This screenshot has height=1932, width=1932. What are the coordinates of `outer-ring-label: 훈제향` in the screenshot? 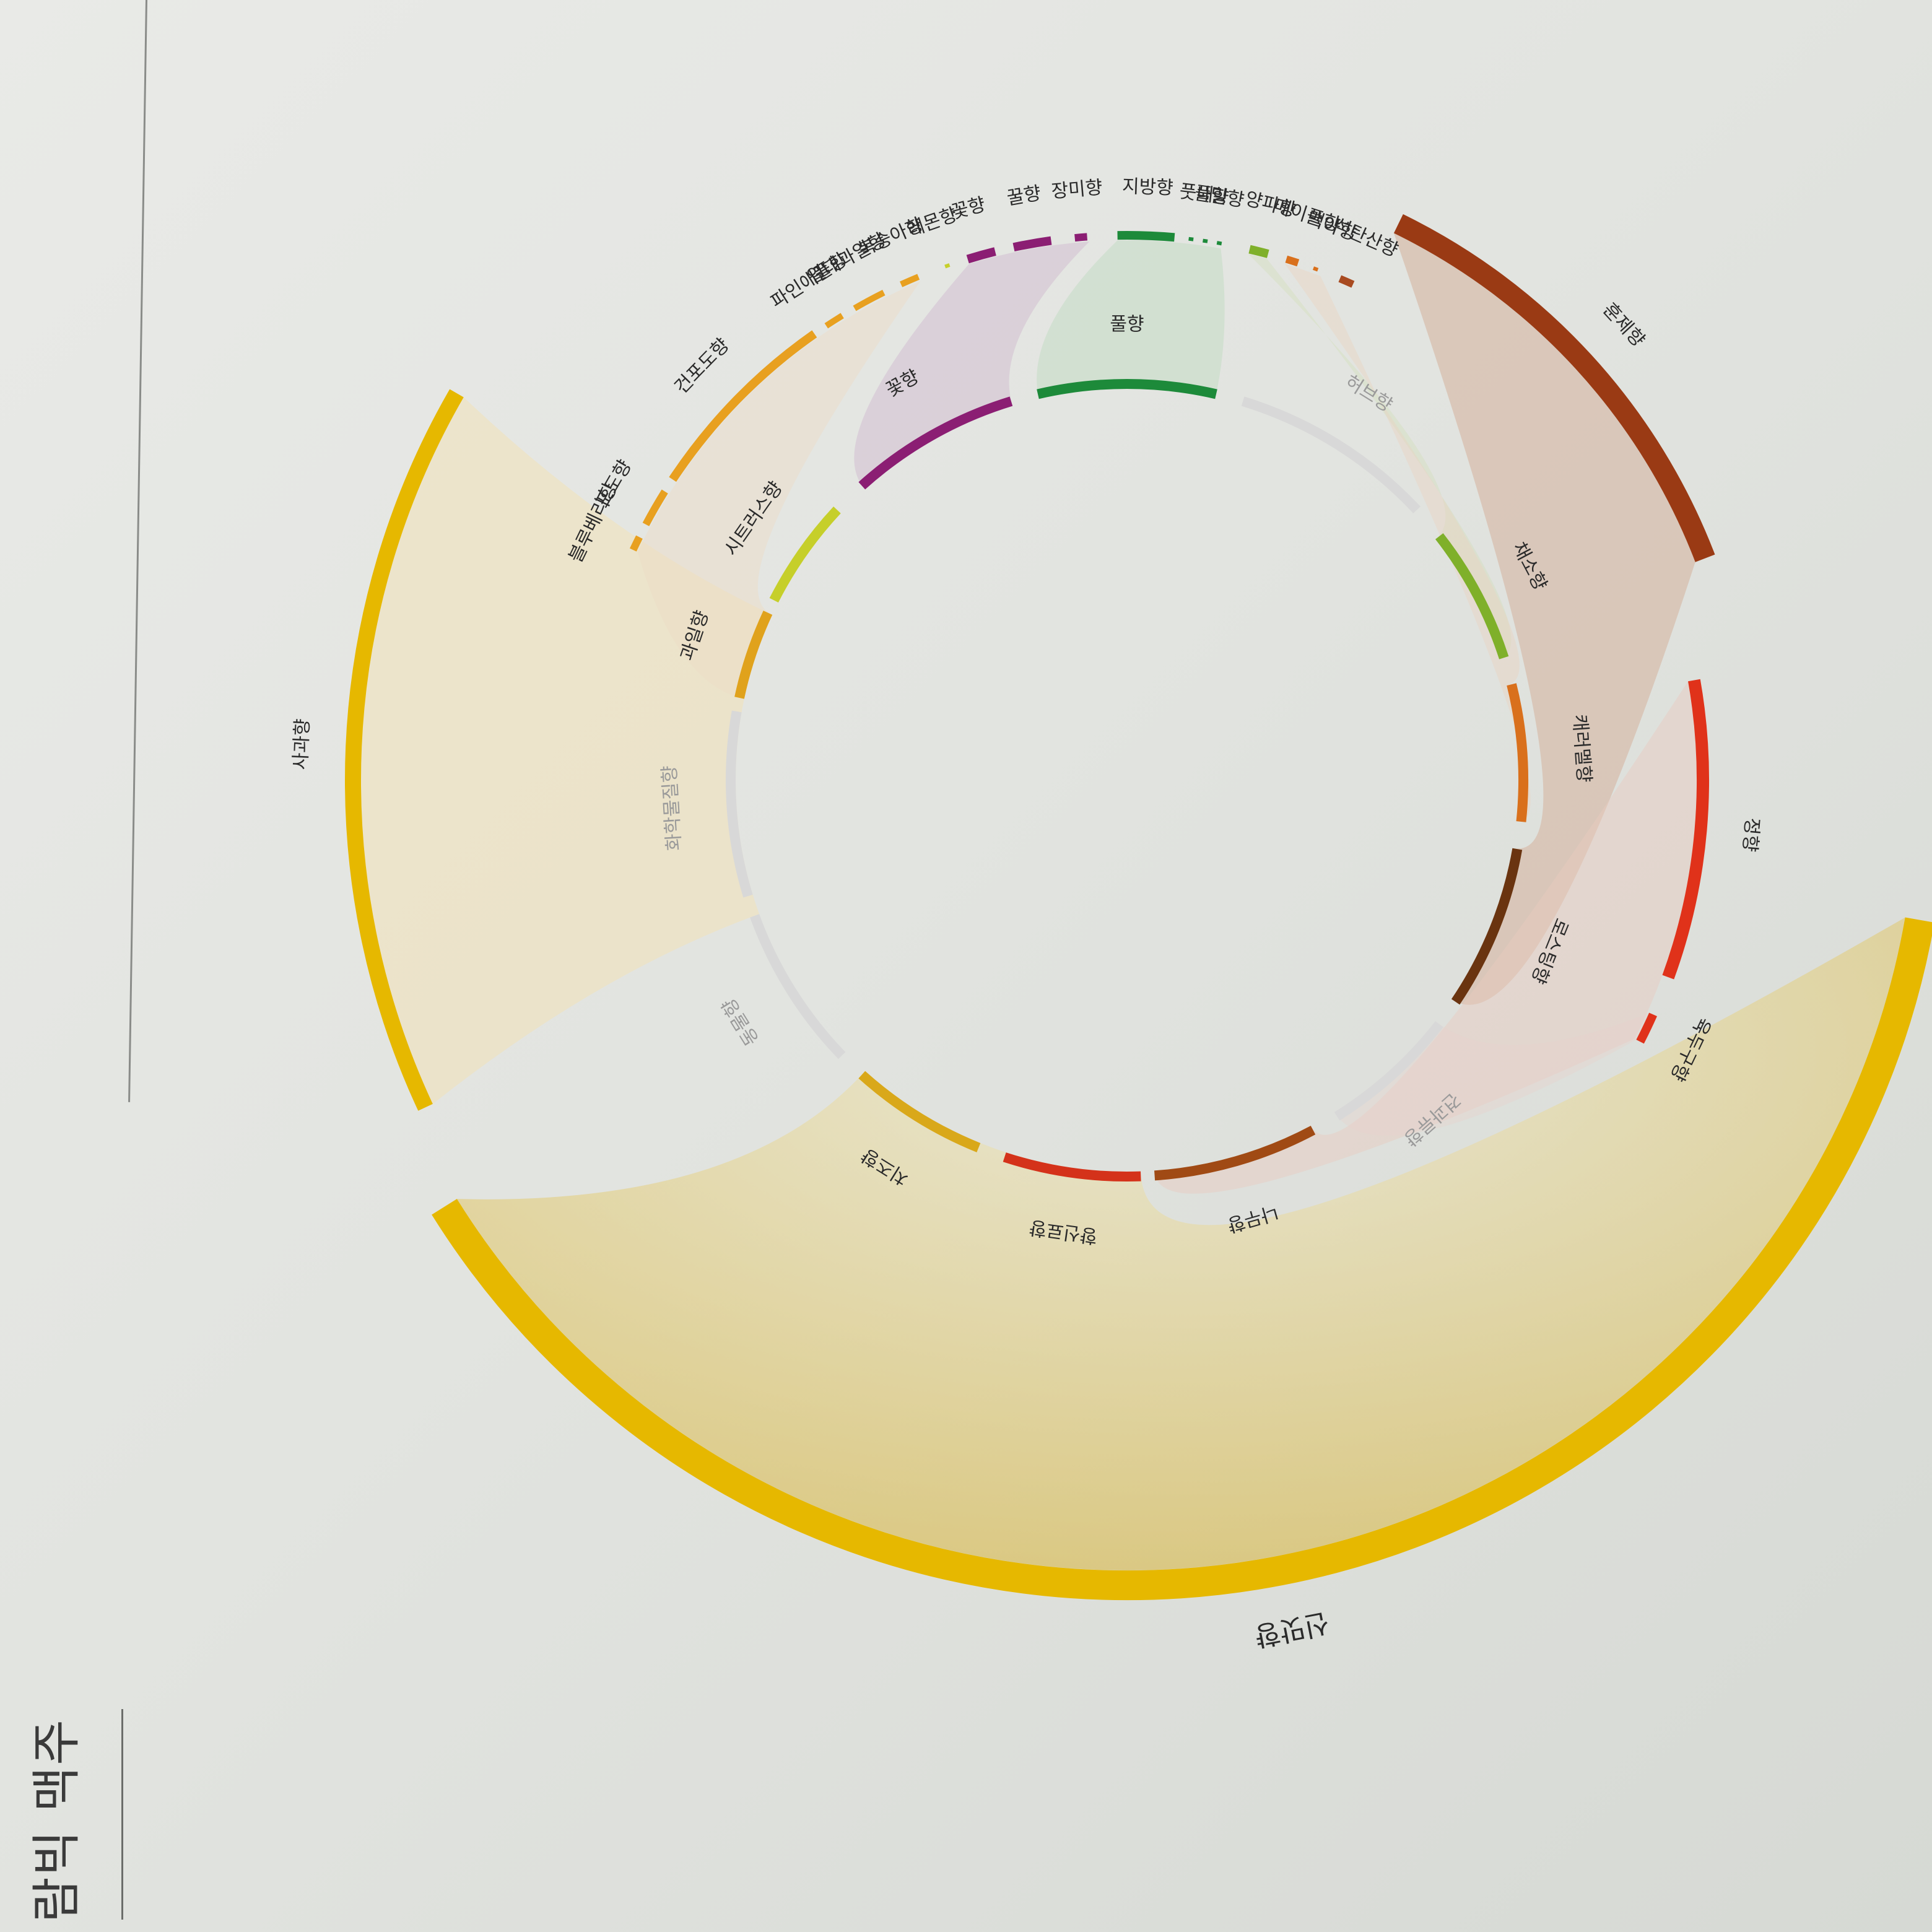 It's located at (1623, 325).